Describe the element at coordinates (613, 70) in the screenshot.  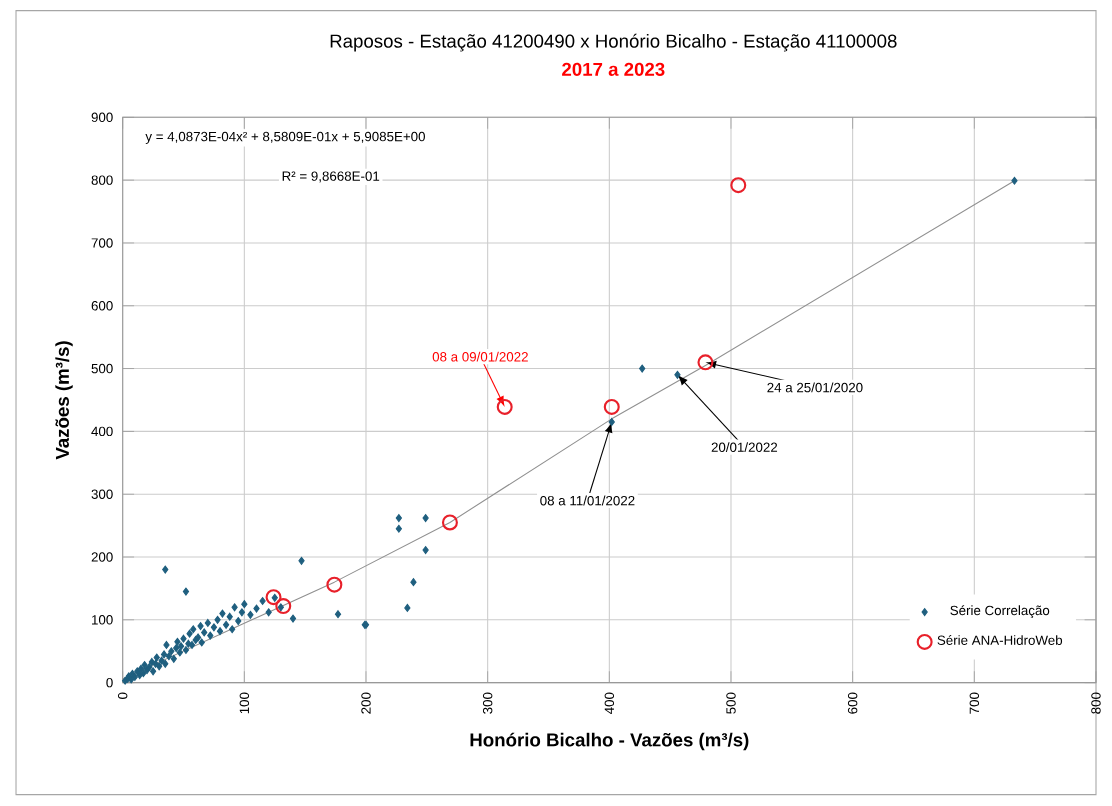
I see `chart-subtitle: 2017 a 2023` at that location.